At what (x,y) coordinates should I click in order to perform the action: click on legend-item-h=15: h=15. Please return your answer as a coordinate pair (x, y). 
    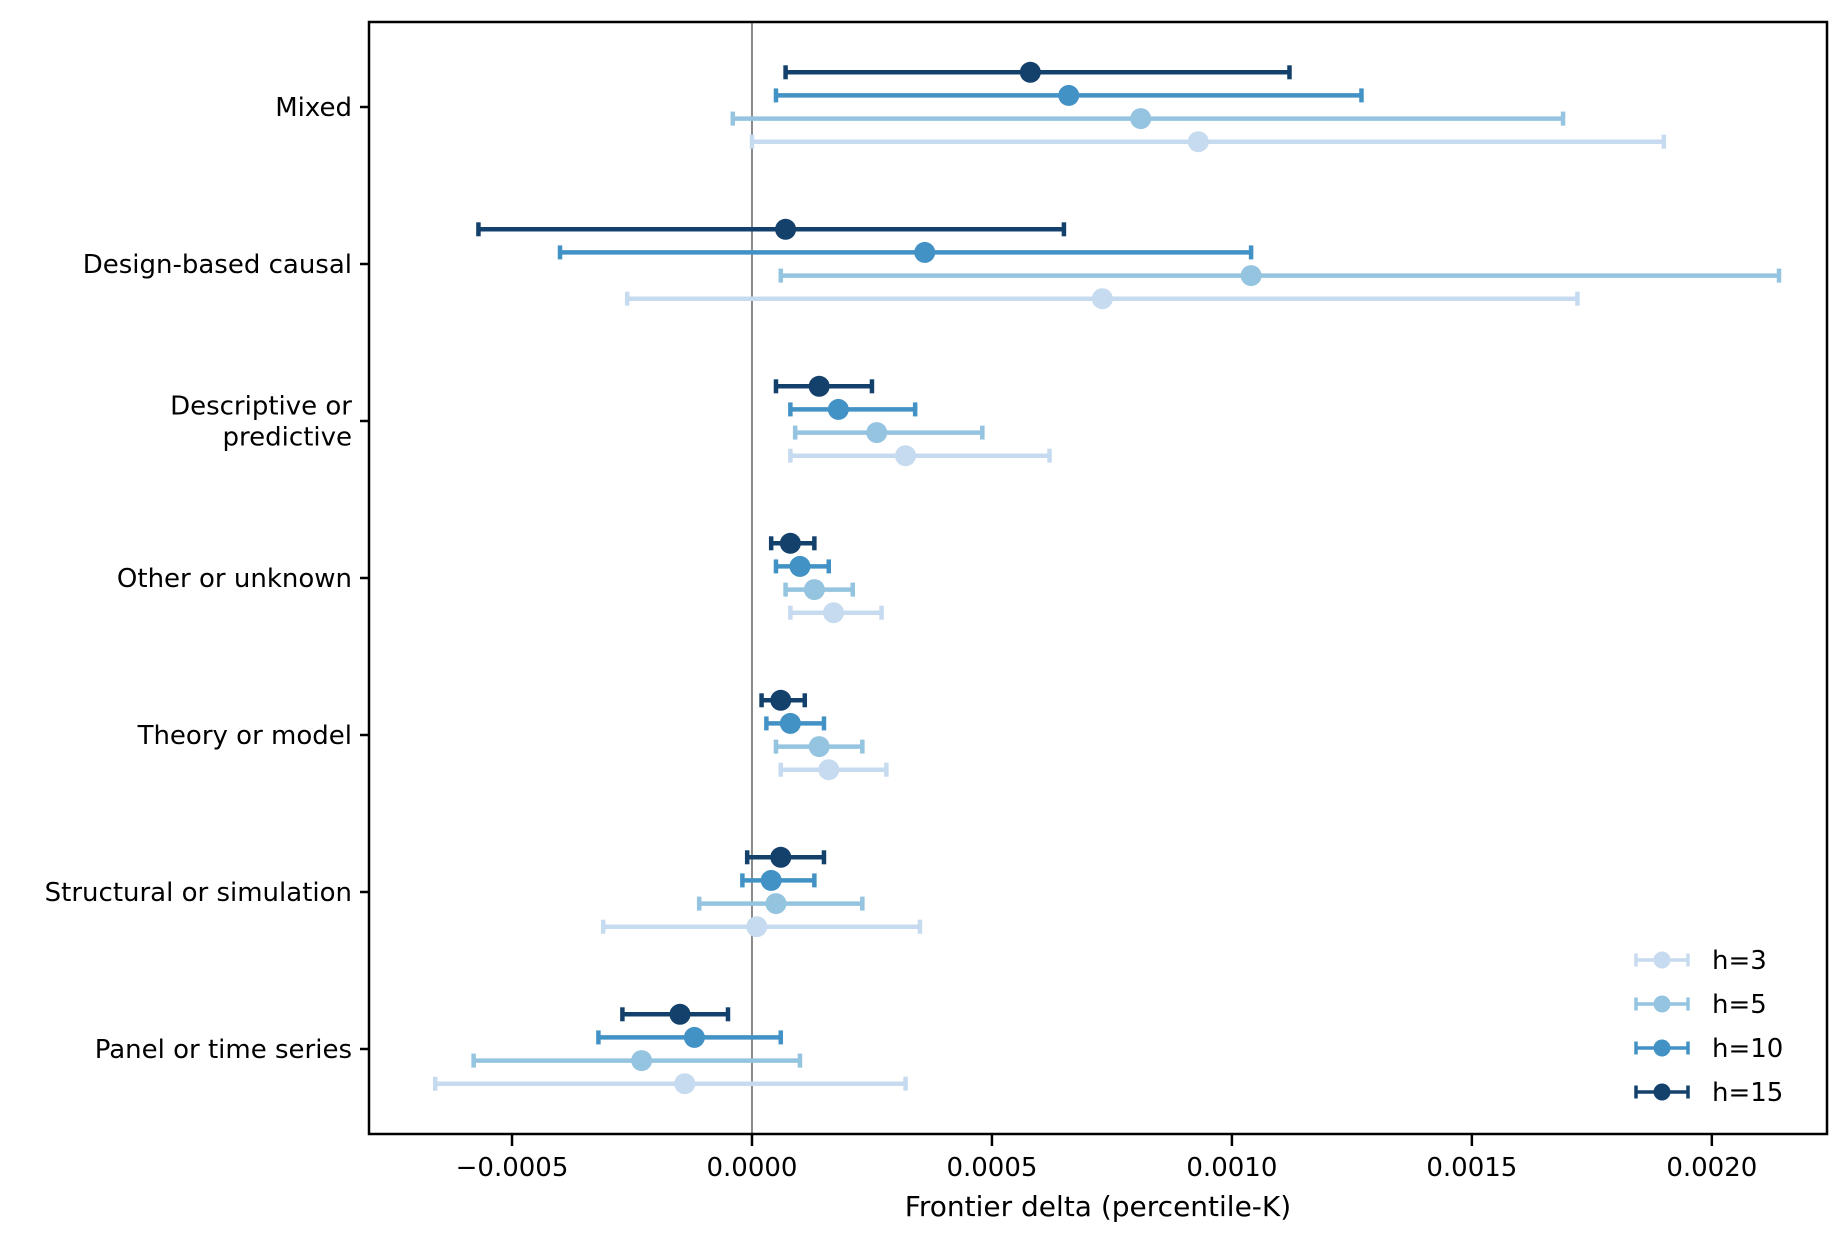
    Looking at the image, I should click on (1708, 1093).